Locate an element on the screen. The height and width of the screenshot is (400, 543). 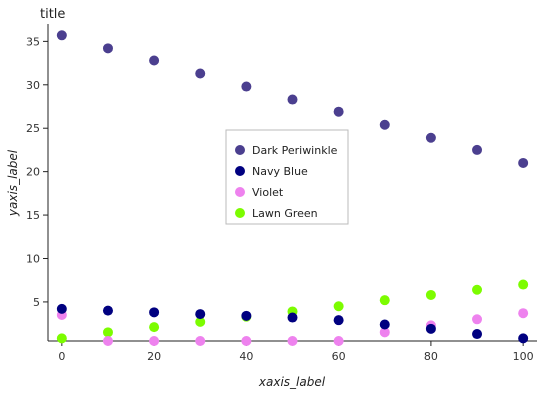
legend-marker-dark-periwinkle is located at coordinates (240, 150).